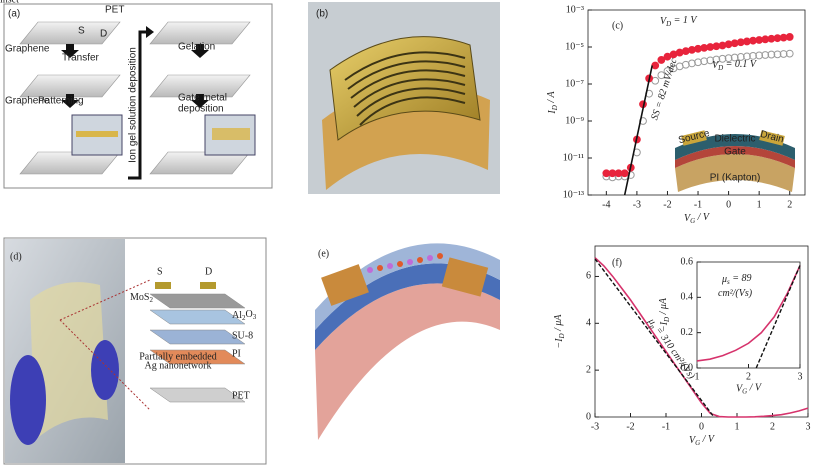  Describe the element at coordinates (255, 317) in the screenshot. I see `subscript: 3` at that location.